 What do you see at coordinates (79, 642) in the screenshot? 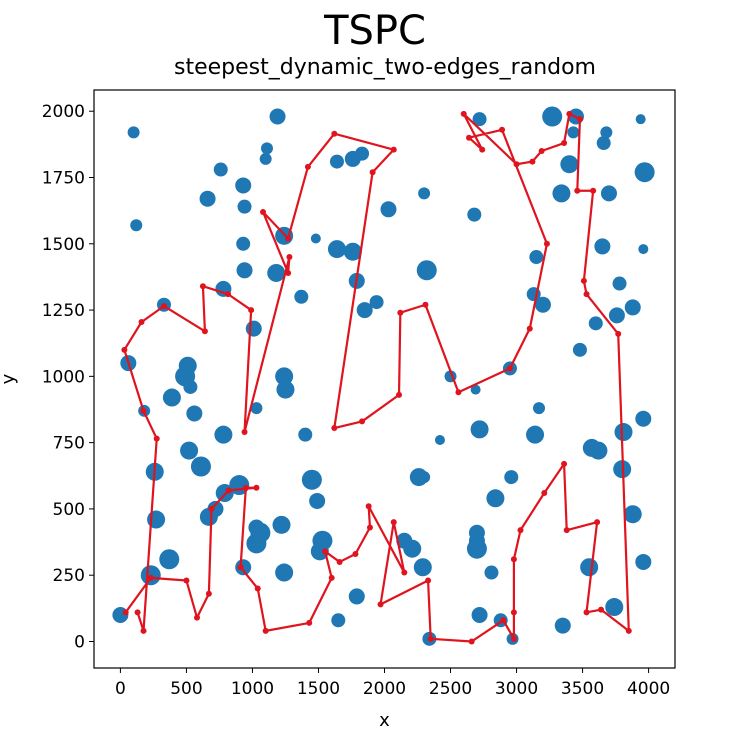
I see `y-tick-label: 0` at bounding box center [79, 642].